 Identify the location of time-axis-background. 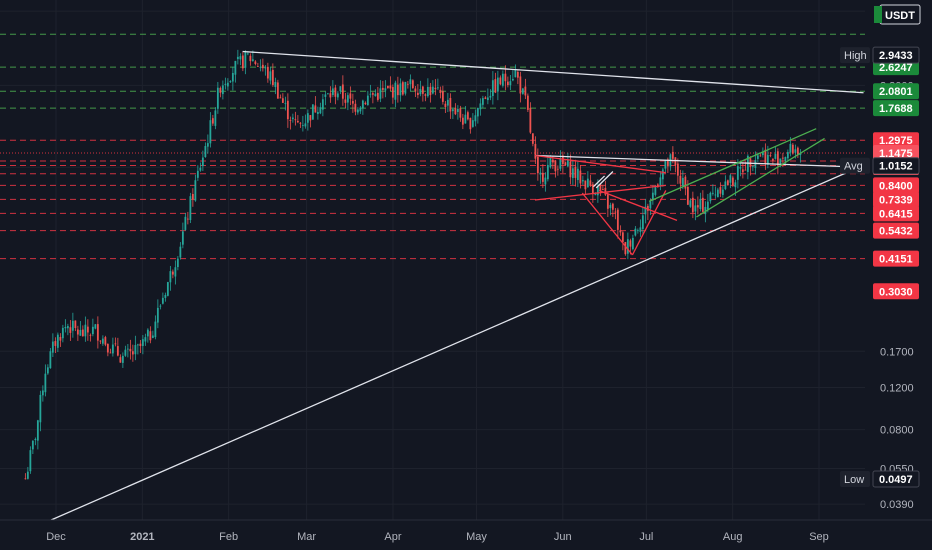
(466, 535).